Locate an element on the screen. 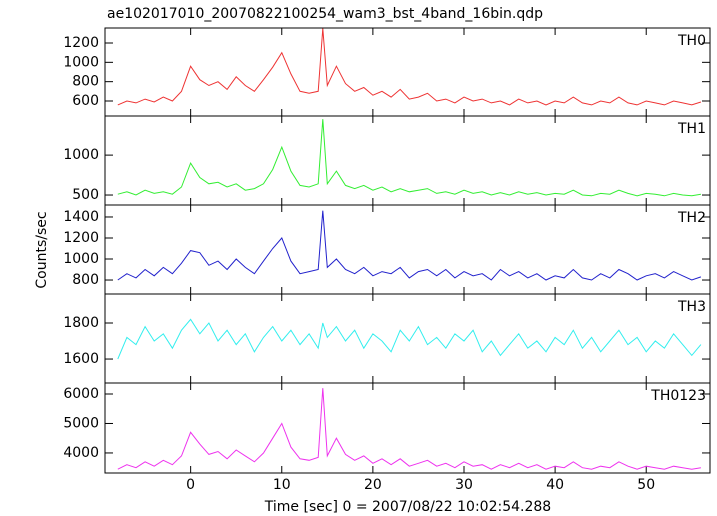 The height and width of the screenshot is (516, 717). x-axis-label: Time [sec] 0 = 2007/08/22 10:02:54.288 is located at coordinates (407, 507).